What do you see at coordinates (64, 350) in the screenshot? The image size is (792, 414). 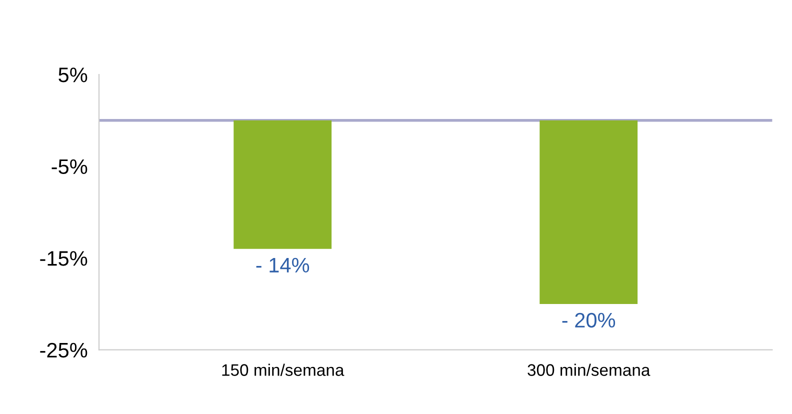 I see `y-tick-label: -25%` at bounding box center [64, 350].